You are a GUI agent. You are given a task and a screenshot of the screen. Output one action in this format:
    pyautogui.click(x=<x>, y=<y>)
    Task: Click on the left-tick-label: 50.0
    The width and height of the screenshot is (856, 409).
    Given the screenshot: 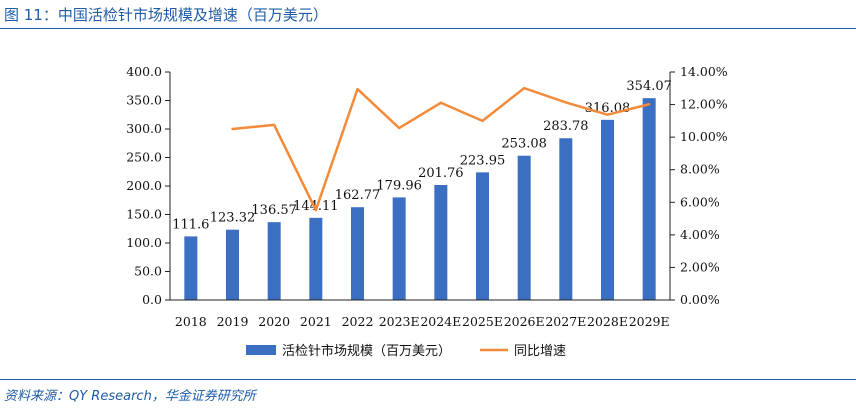 What is the action you would take?
    pyautogui.click(x=148, y=271)
    